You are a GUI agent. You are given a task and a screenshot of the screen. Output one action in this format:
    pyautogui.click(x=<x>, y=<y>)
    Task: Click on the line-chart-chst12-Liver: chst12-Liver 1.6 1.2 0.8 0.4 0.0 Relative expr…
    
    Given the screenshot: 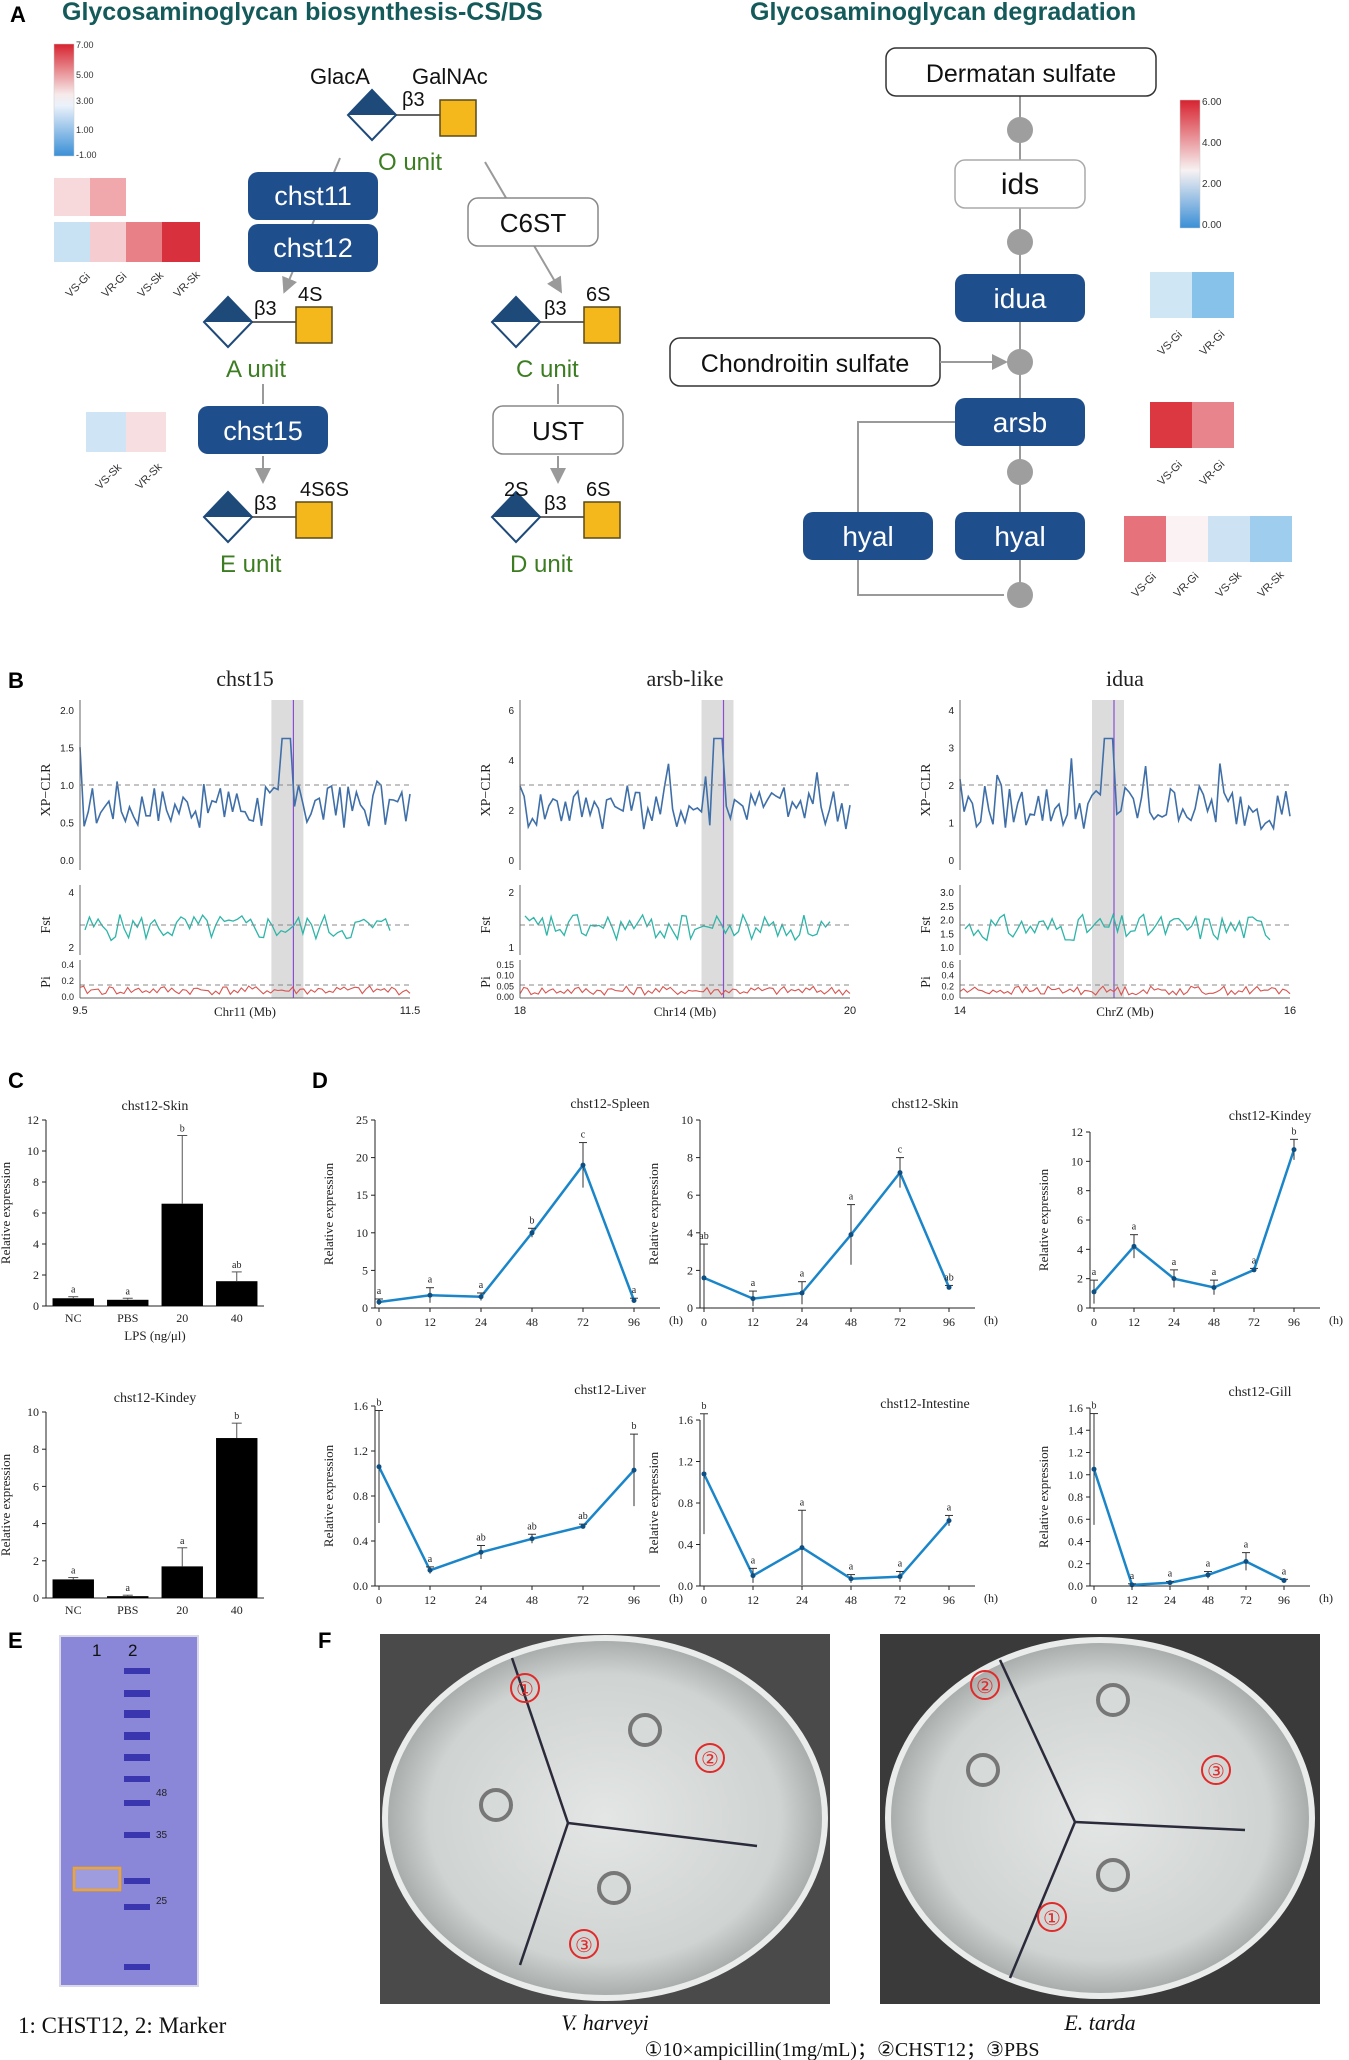 What is the action you would take?
    pyautogui.click(x=502, y=1495)
    